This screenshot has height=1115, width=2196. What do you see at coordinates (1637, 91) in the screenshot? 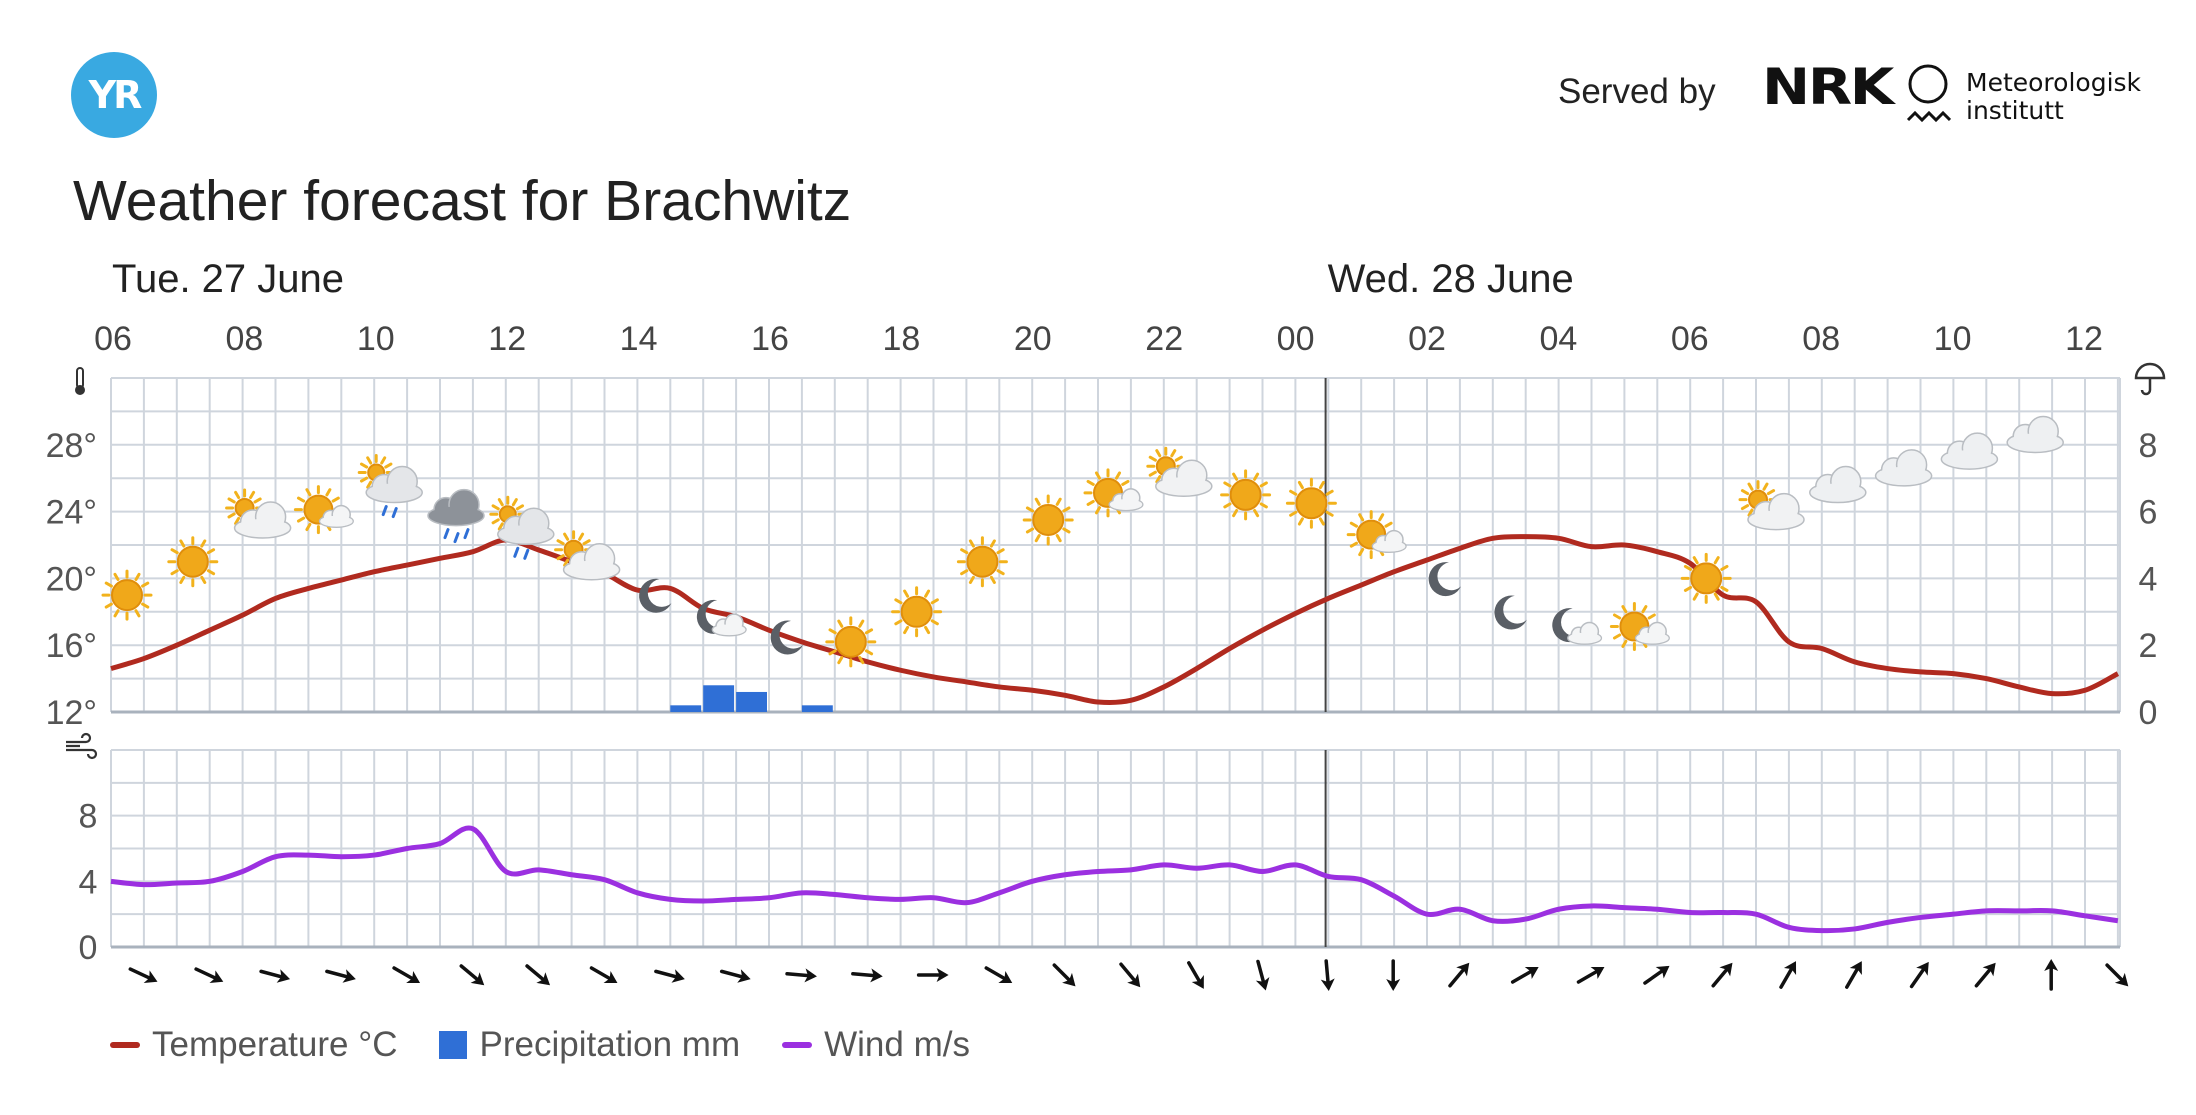
I see `served-by-label: Served by` at bounding box center [1637, 91].